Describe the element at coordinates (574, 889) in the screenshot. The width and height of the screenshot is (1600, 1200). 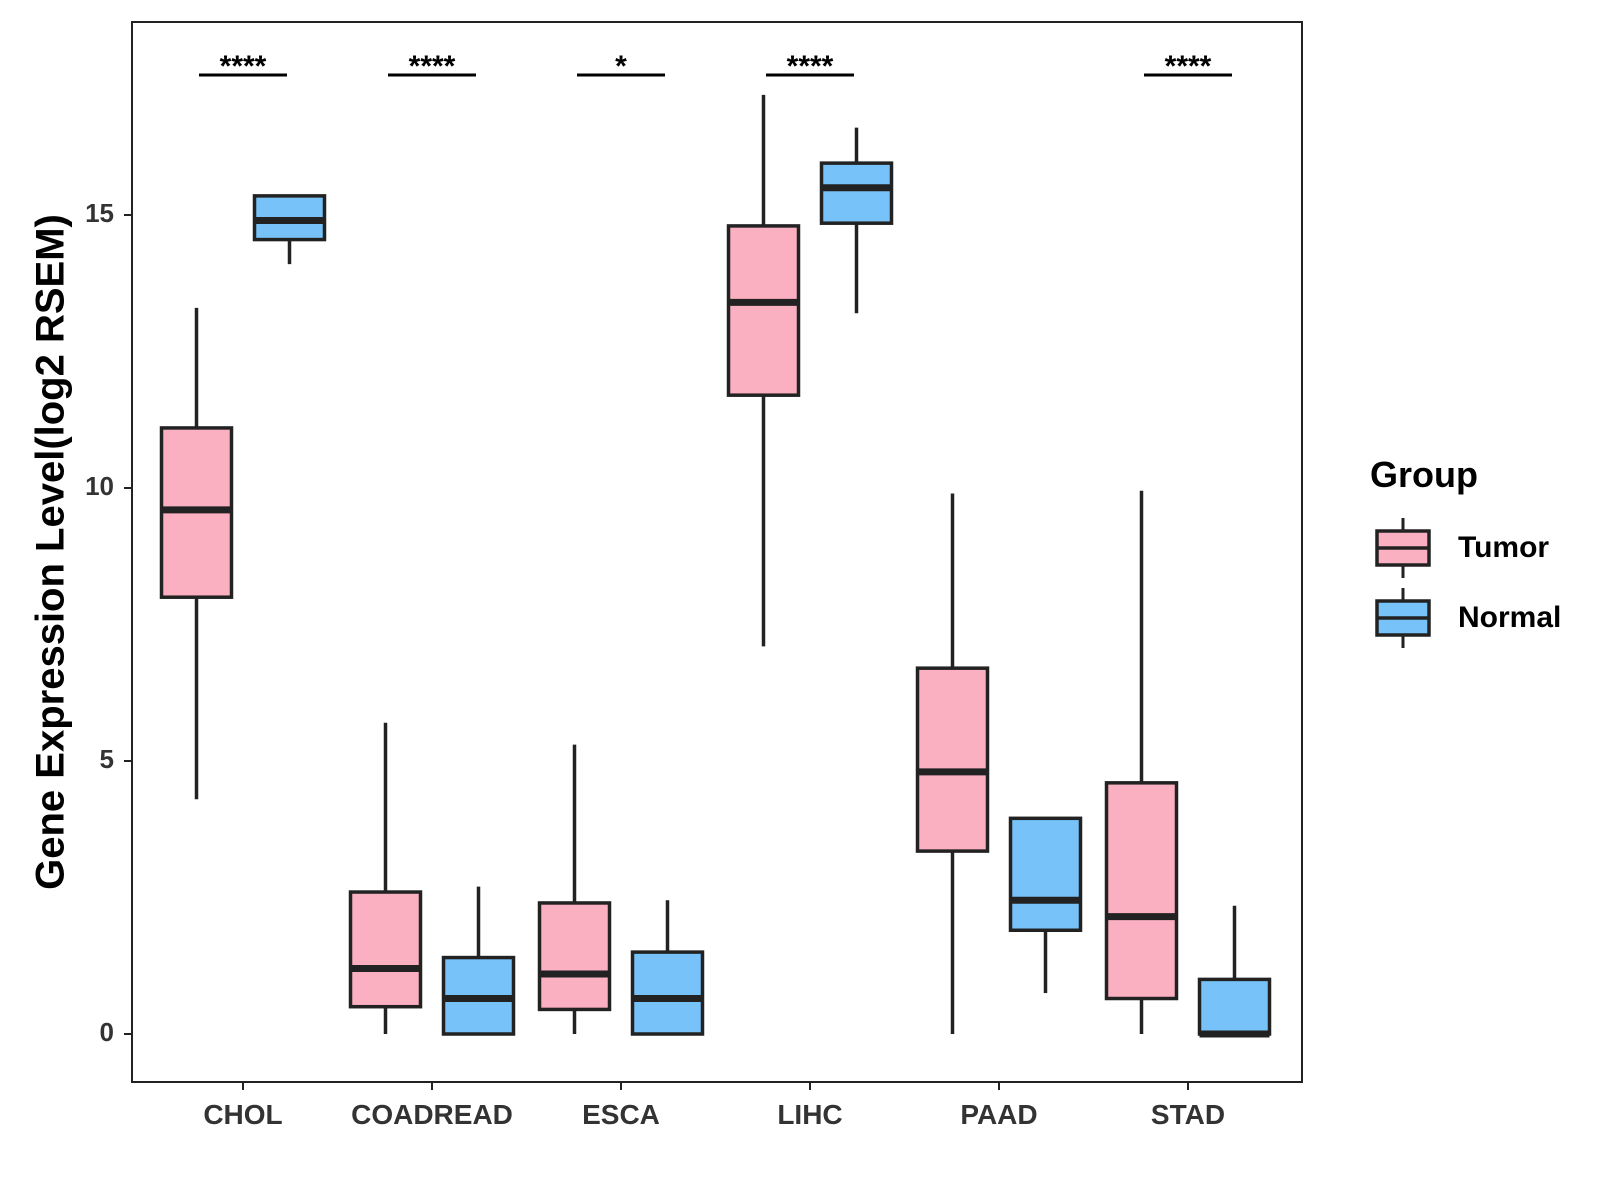
I see `box-tumor-esca` at that location.